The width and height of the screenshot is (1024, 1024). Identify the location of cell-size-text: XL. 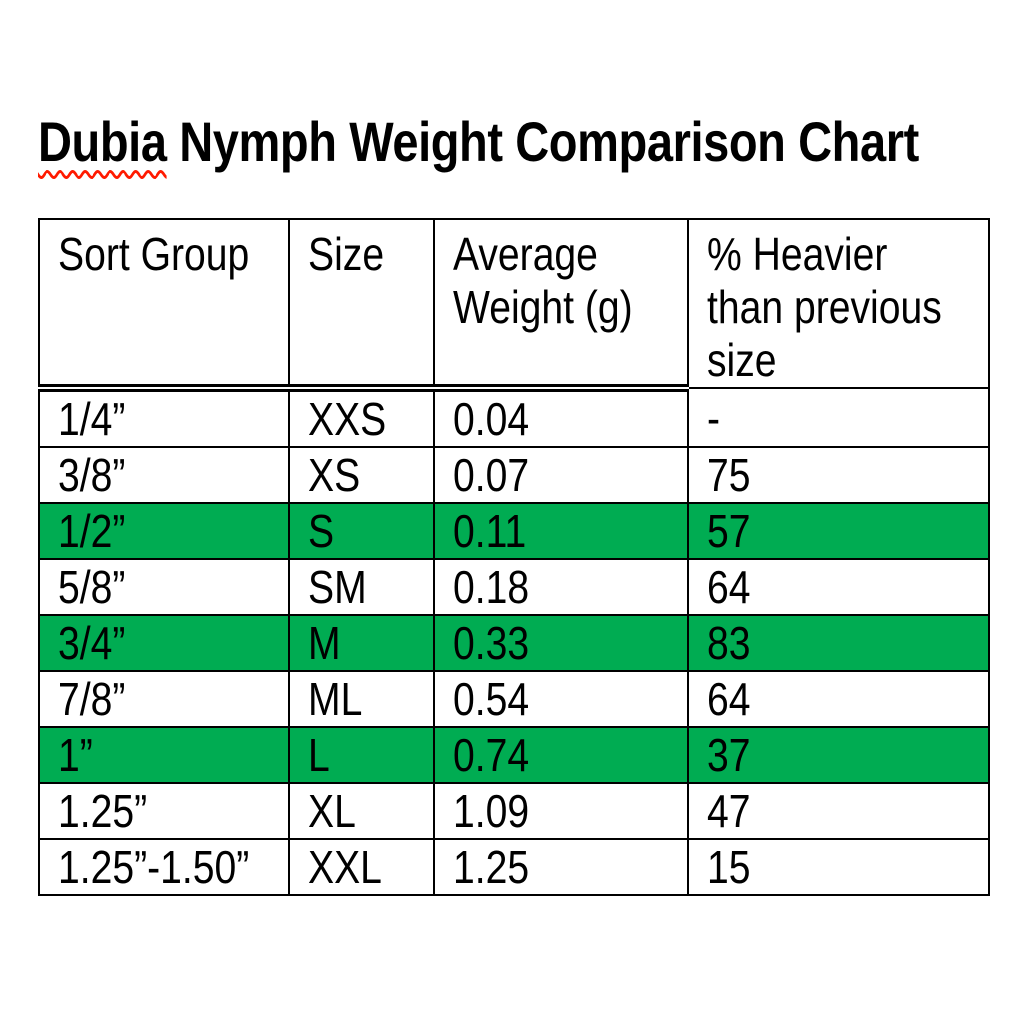
(332, 811).